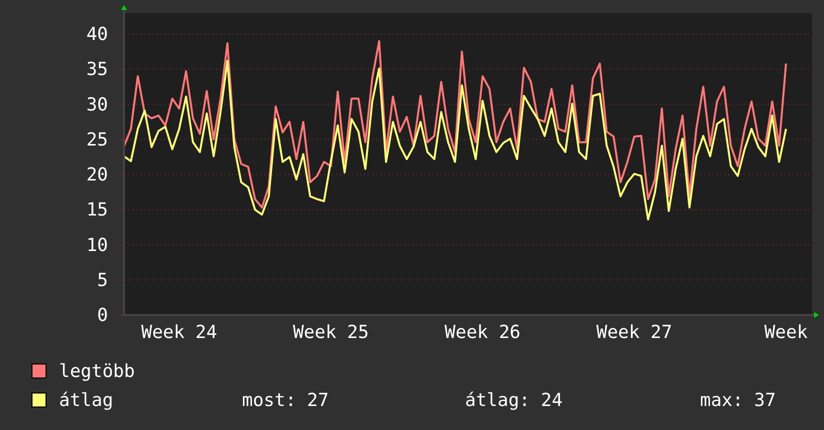  Describe the element at coordinates (102, 315) in the screenshot. I see `y-tick-label: 0` at that location.